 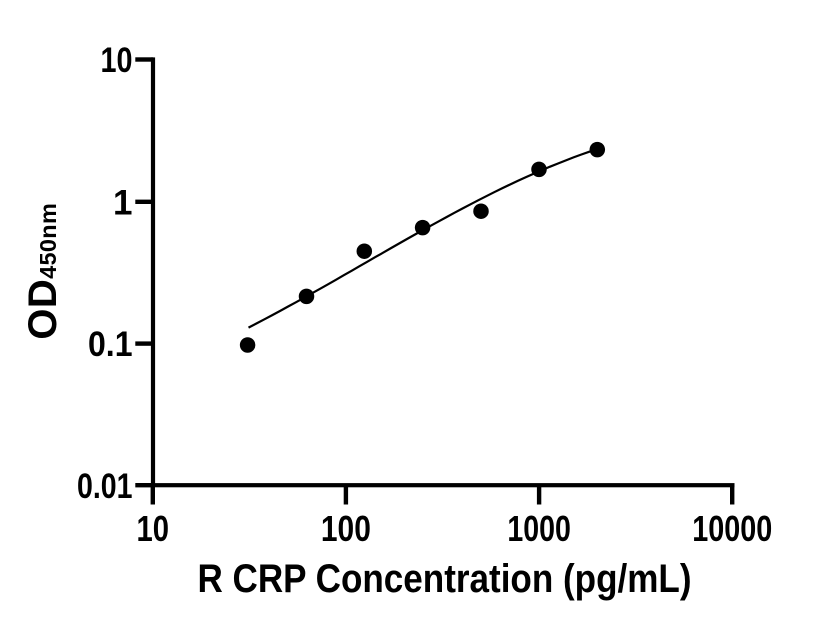 I want to click on svg-text: 10000, so click(x=732, y=528).